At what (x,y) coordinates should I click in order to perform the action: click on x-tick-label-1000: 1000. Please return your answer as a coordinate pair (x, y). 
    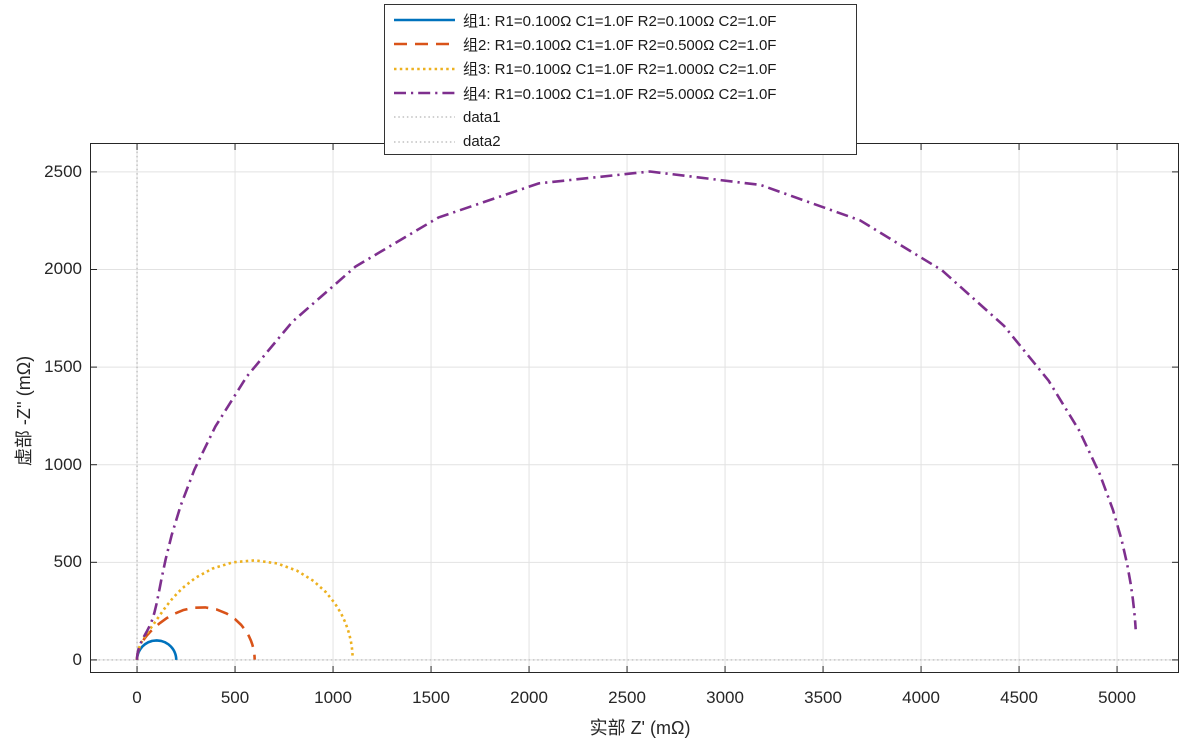
    Looking at the image, I should click on (333, 697).